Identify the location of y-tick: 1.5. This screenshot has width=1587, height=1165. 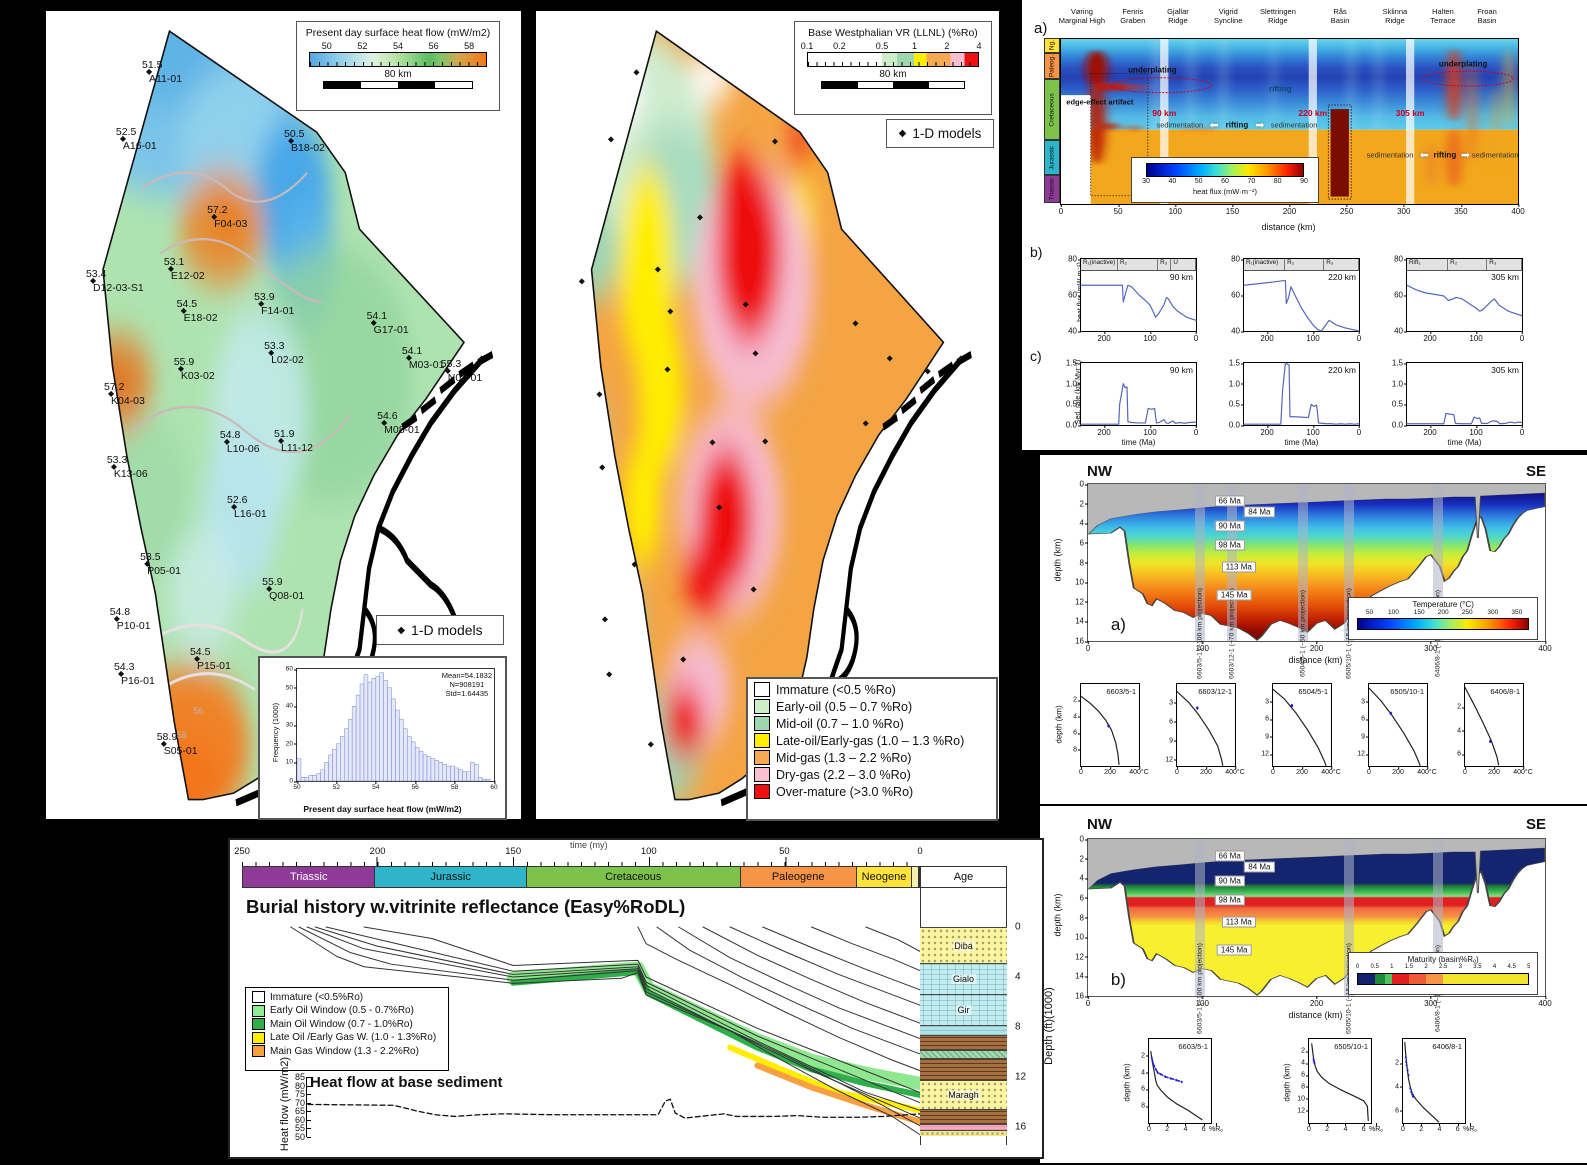
(1237, 363).